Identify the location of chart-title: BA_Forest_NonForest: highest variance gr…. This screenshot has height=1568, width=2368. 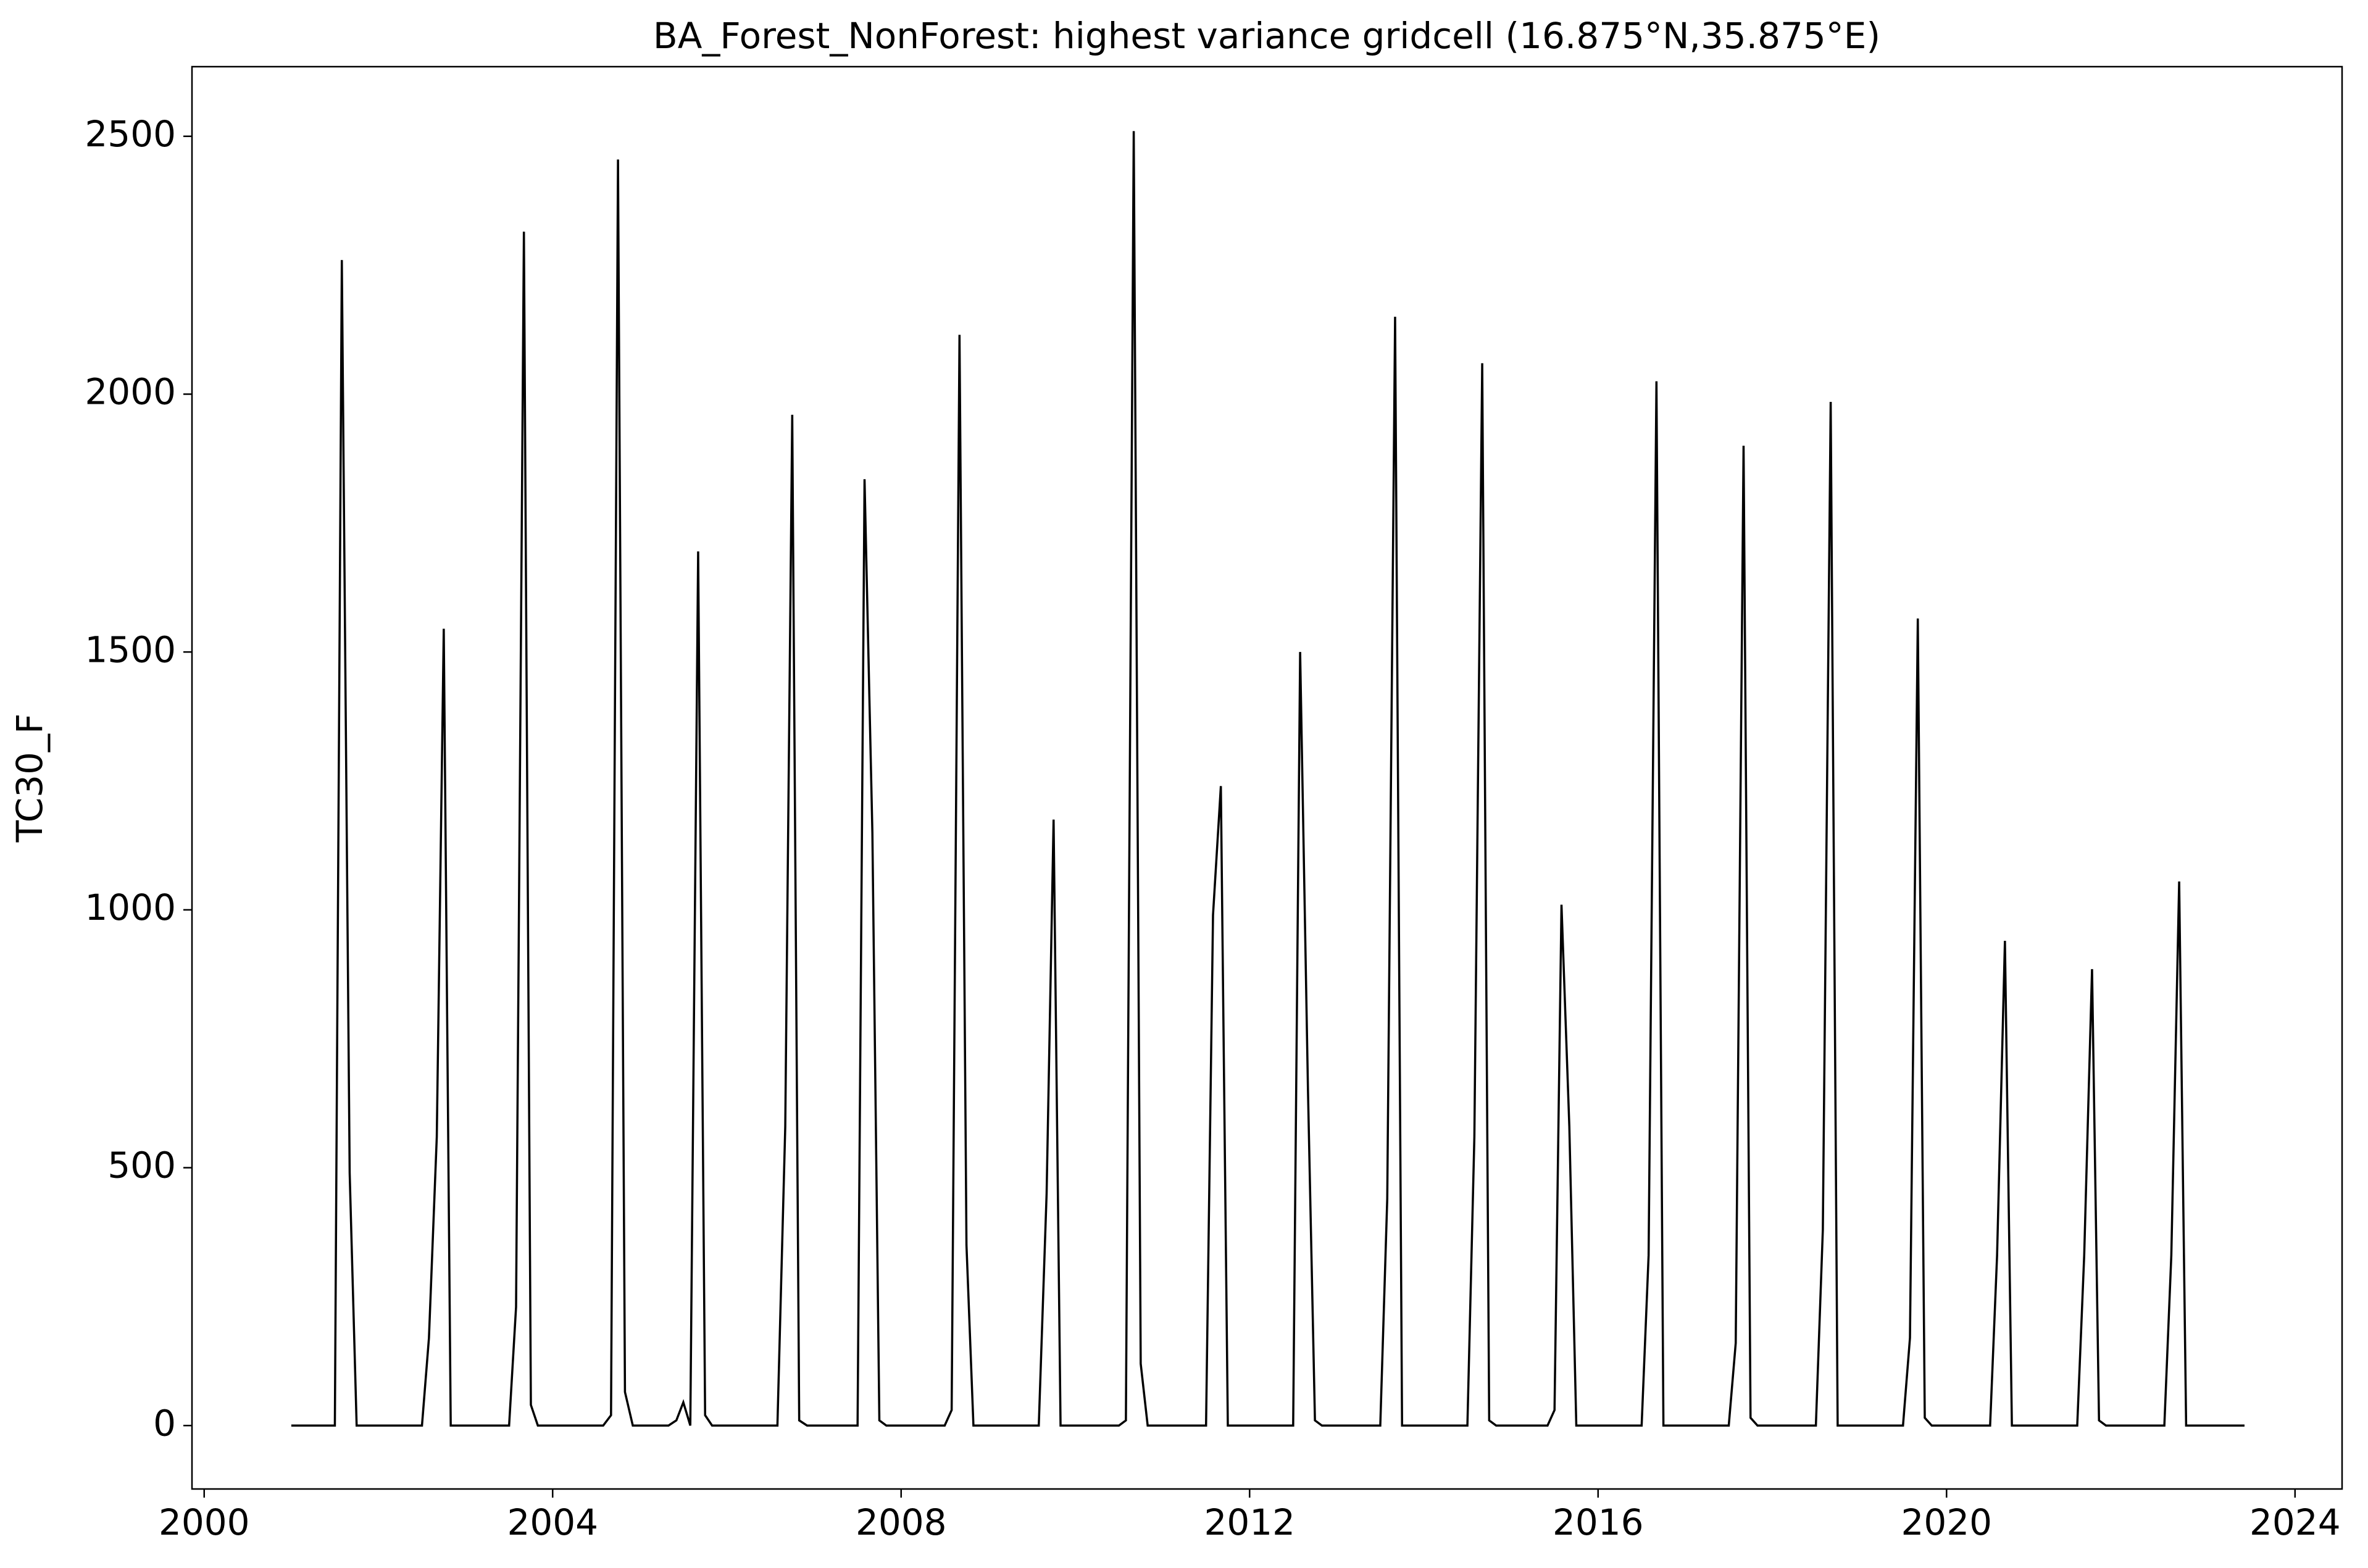
(1267, 36).